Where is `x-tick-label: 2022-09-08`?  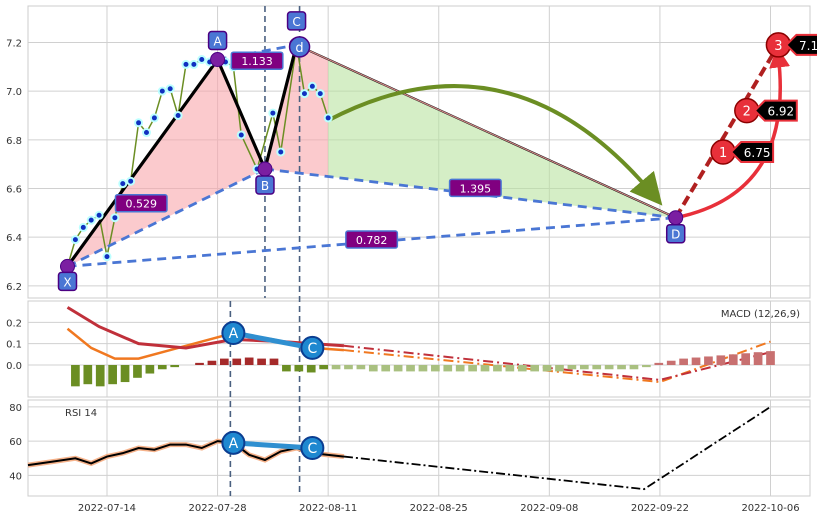
x-tick-label: 2022-09-08 is located at coordinates (549, 508).